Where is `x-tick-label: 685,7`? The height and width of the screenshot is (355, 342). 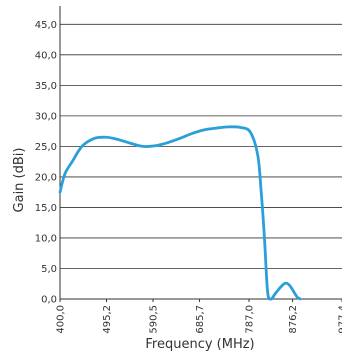 x-tick-label: 685,7 is located at coordinates (200, 319).